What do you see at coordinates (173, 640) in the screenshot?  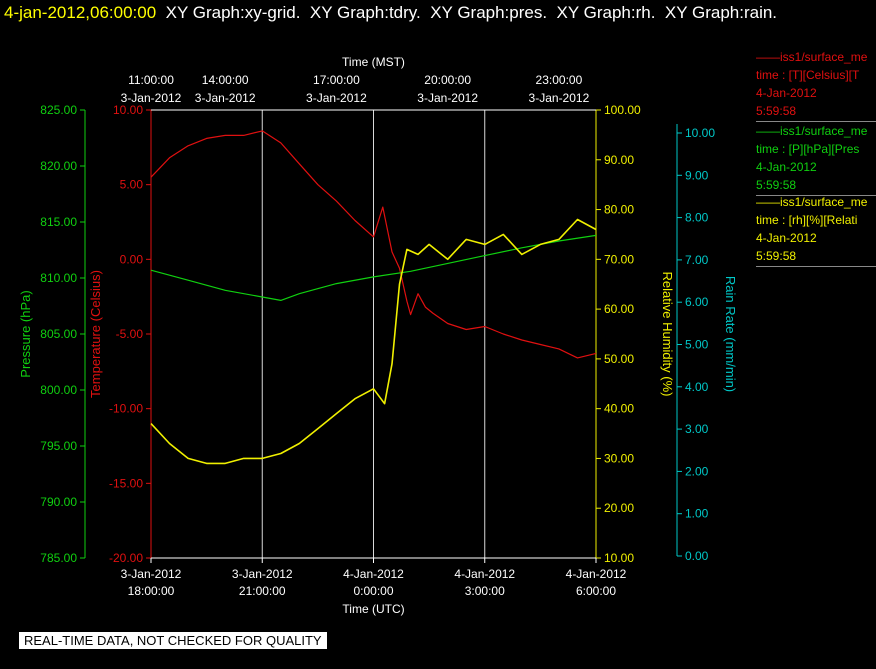 I see `quality-notice: REAL-TIME DATA, NOT CHECKED FOR QUALITY` at bounding box center [173, 640].